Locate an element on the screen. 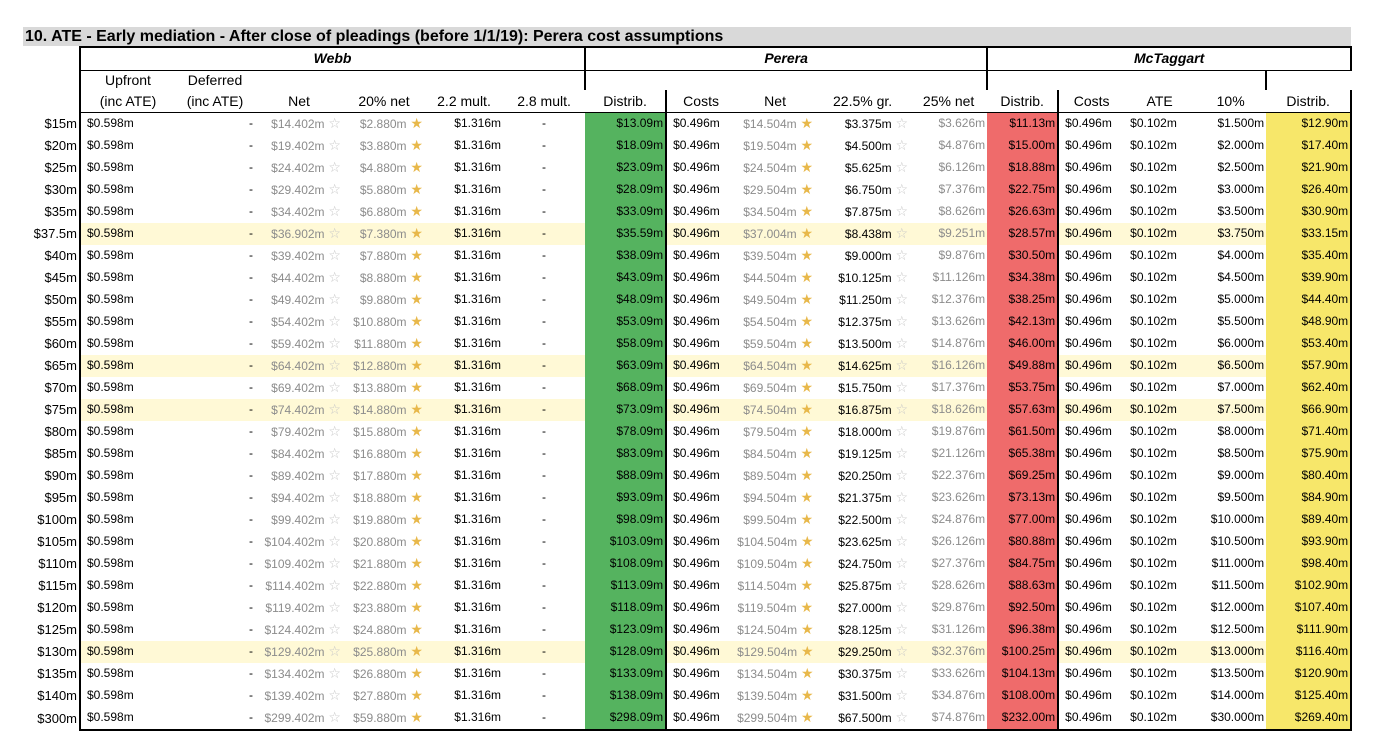 This screenshot has width=1381, height=754. cell-value: $28.626m is located at coordinates (958, 585).